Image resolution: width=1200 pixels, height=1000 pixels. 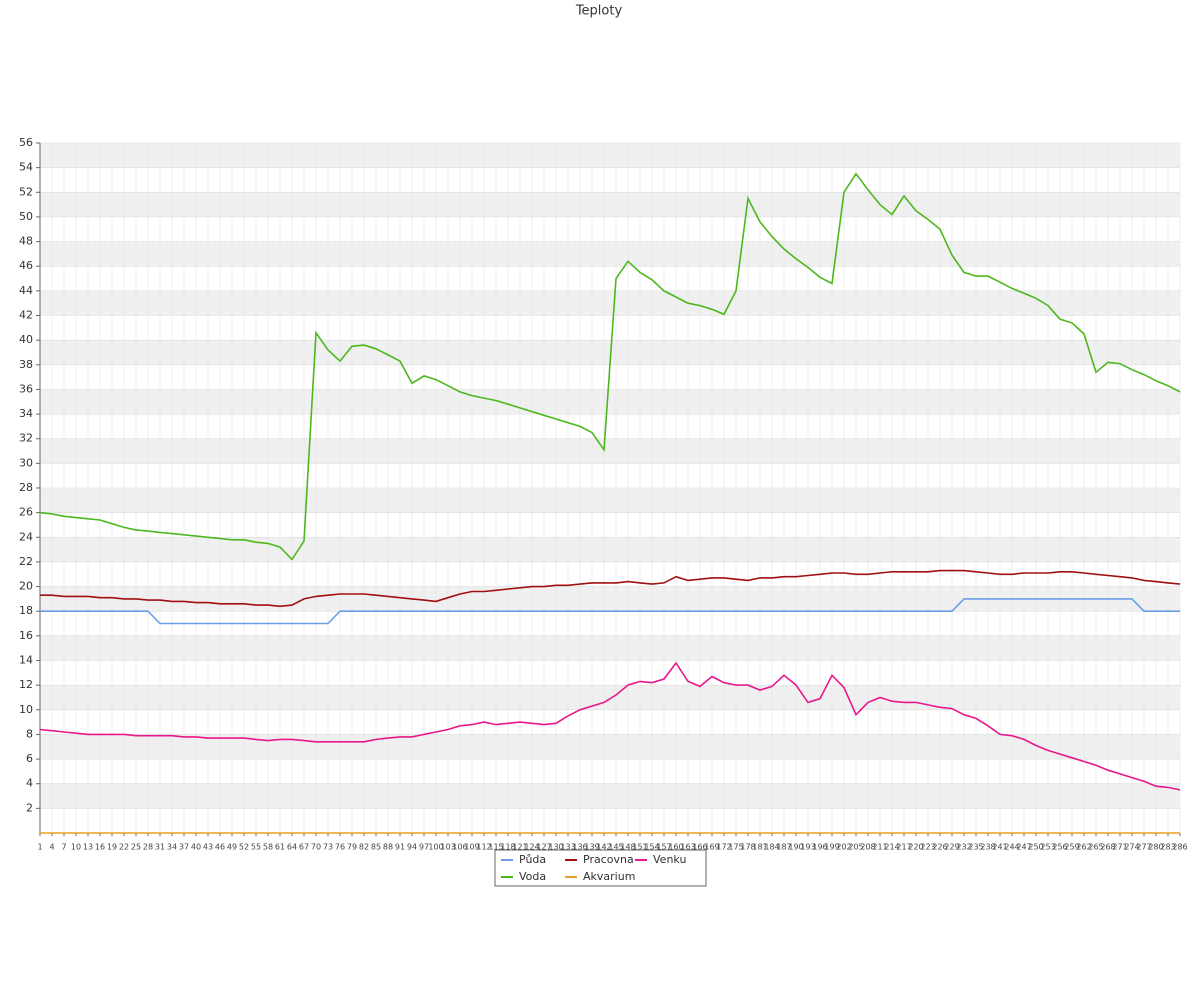 I want to click on x-tick-label: 88, so click(x=388, y=847).